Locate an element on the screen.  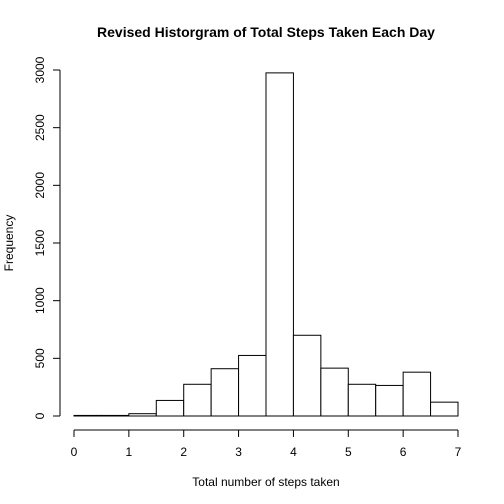
y-axis-label: Frequency is located at coordinates (9, 243).